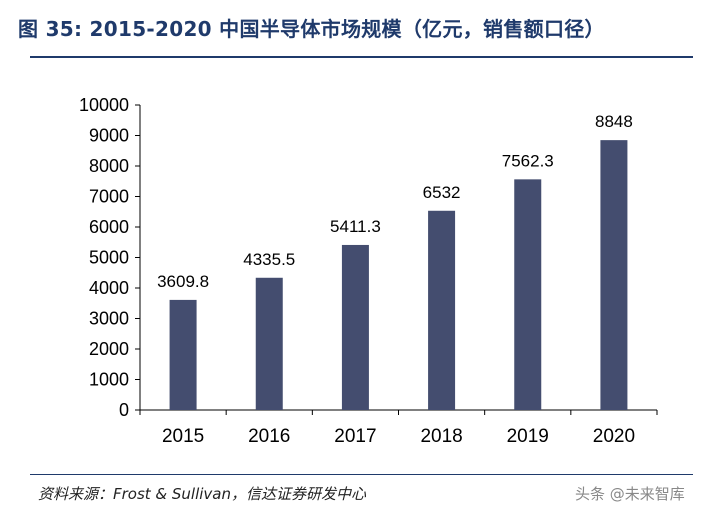 The height and width of the screenshot is (516, 709). I want to click on data-label-2018: 6532, so click(442, 192).